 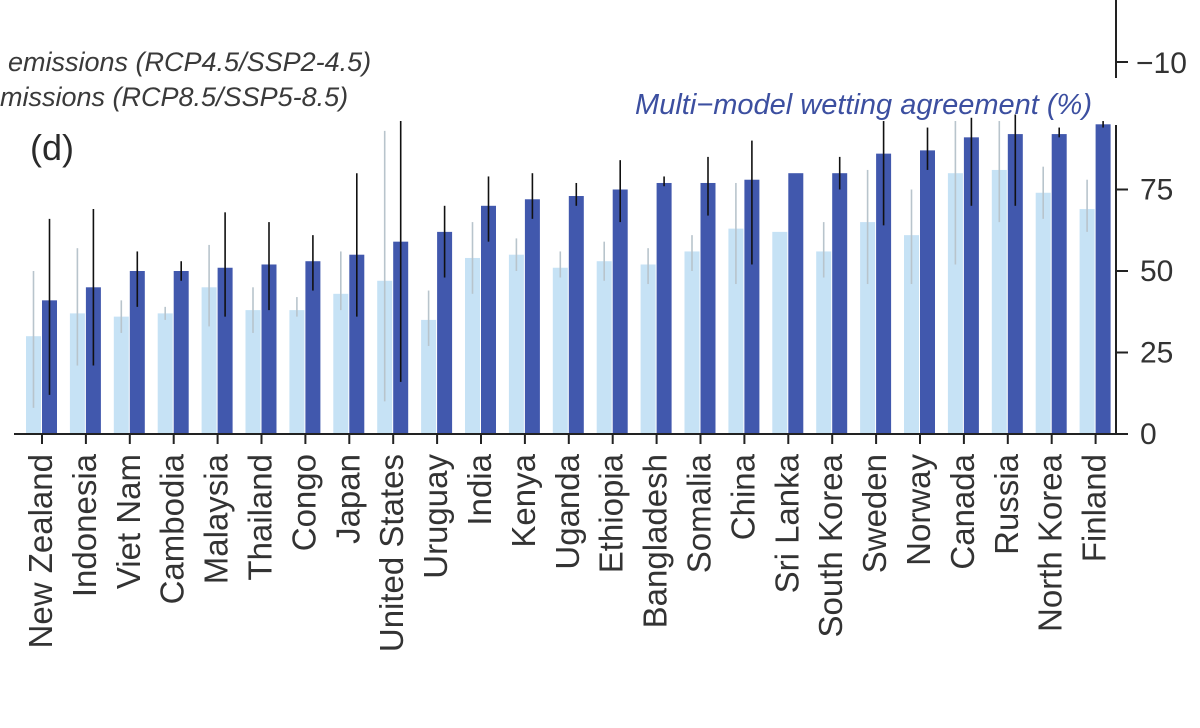 What do you see at coordinates (297, 372) in the screenshot?
I see `bar-rcp45-congo` at bounding box center [297, 372].